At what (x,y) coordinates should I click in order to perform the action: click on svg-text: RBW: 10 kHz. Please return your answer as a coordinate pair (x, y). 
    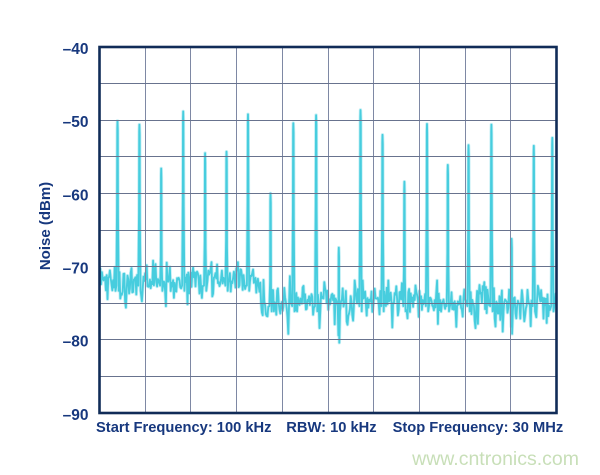
    Looking at the image, I should click on (331, 428).